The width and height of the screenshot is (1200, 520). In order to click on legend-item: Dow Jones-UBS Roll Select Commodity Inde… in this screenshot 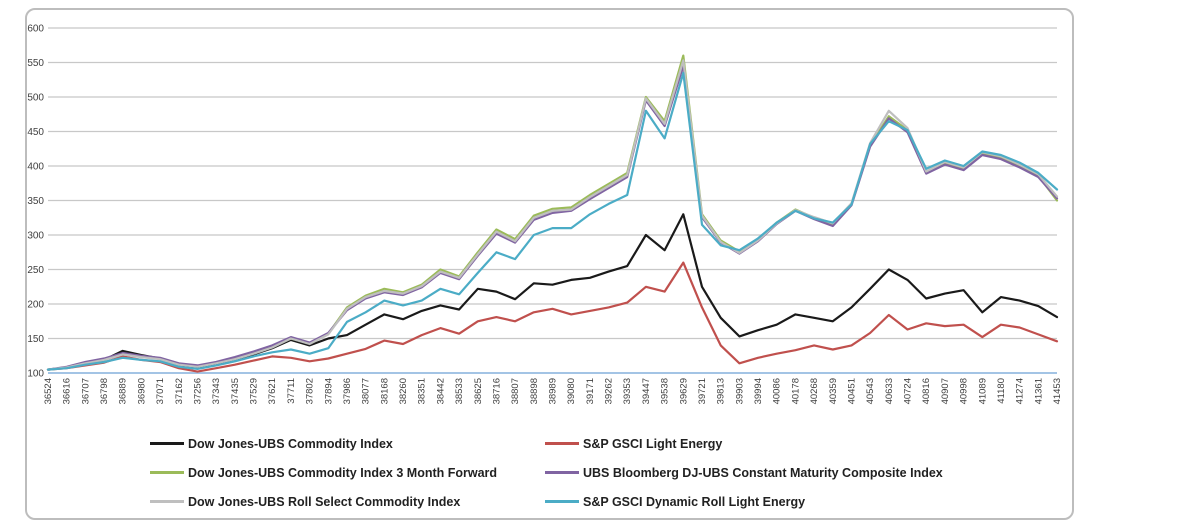, I will do `click(323, 501)`.